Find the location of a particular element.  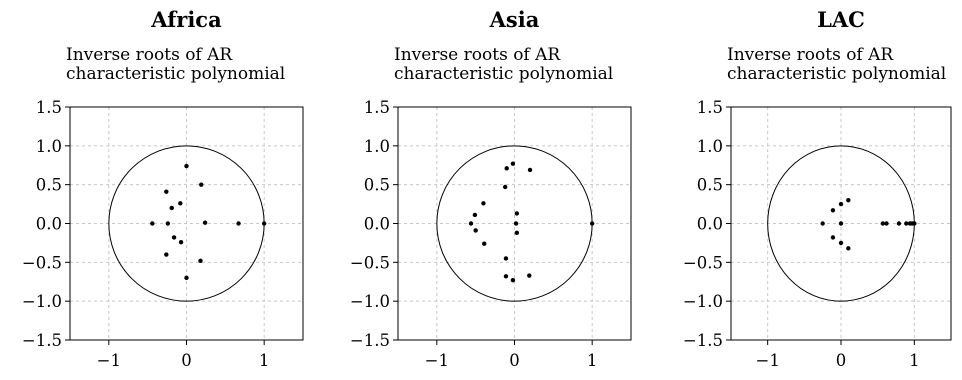

panel-title: Asia is located at coordinates (514, 19).